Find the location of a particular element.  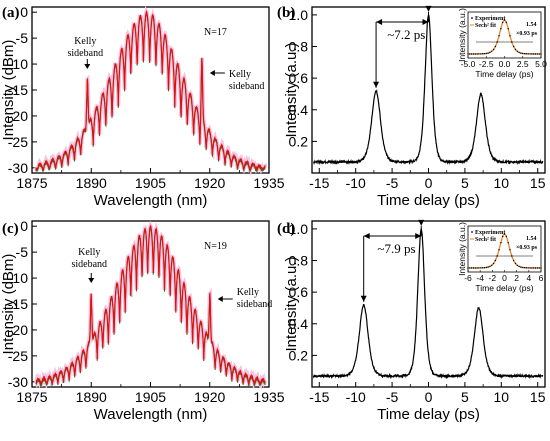

y-tick-label: -20 is located at coordinates (18, 330).